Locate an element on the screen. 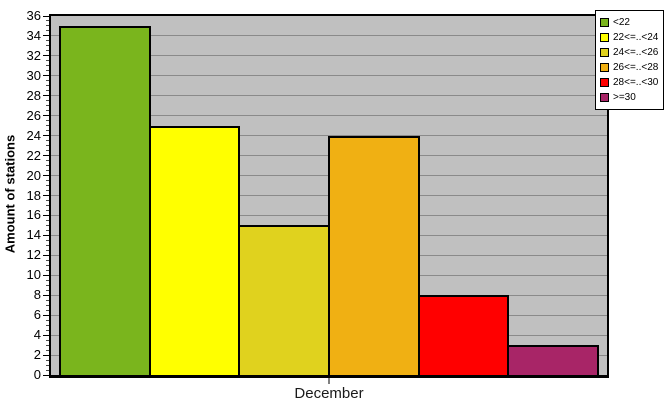  legend-label: 24<=..<26 is located at coordinates (636, 52).